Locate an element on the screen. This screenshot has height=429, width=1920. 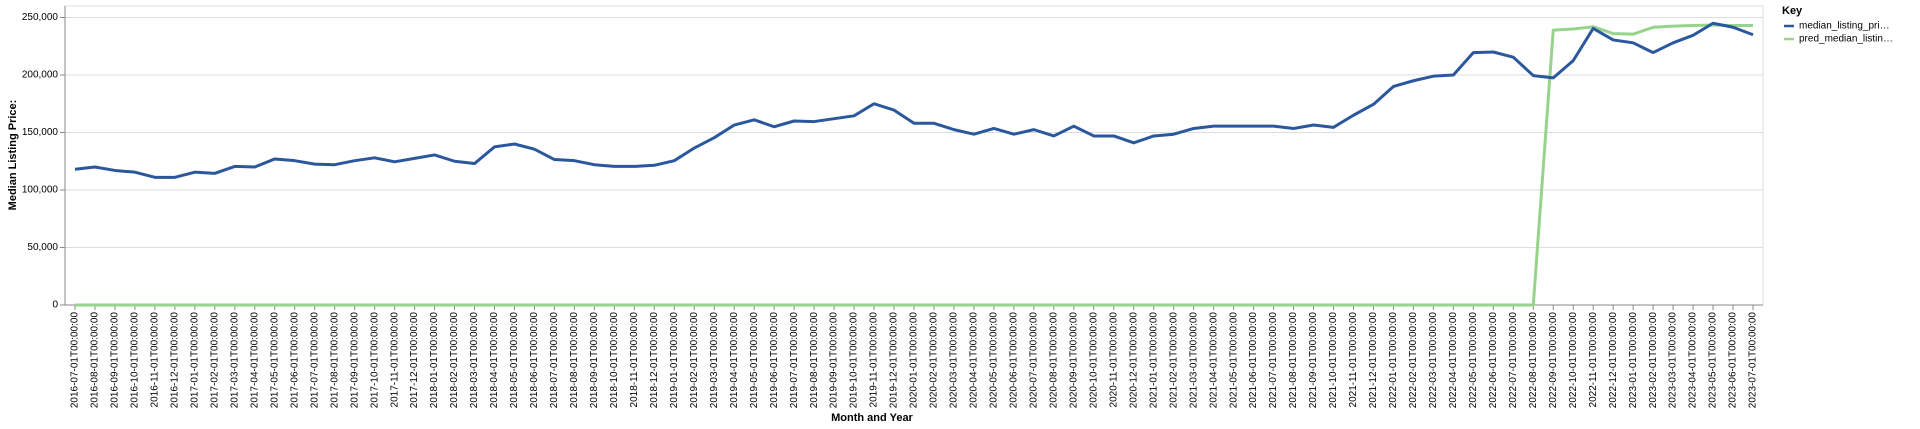
x-tick-label: 2017-04-01T00:00:00 is located at coordinates (254, 360).